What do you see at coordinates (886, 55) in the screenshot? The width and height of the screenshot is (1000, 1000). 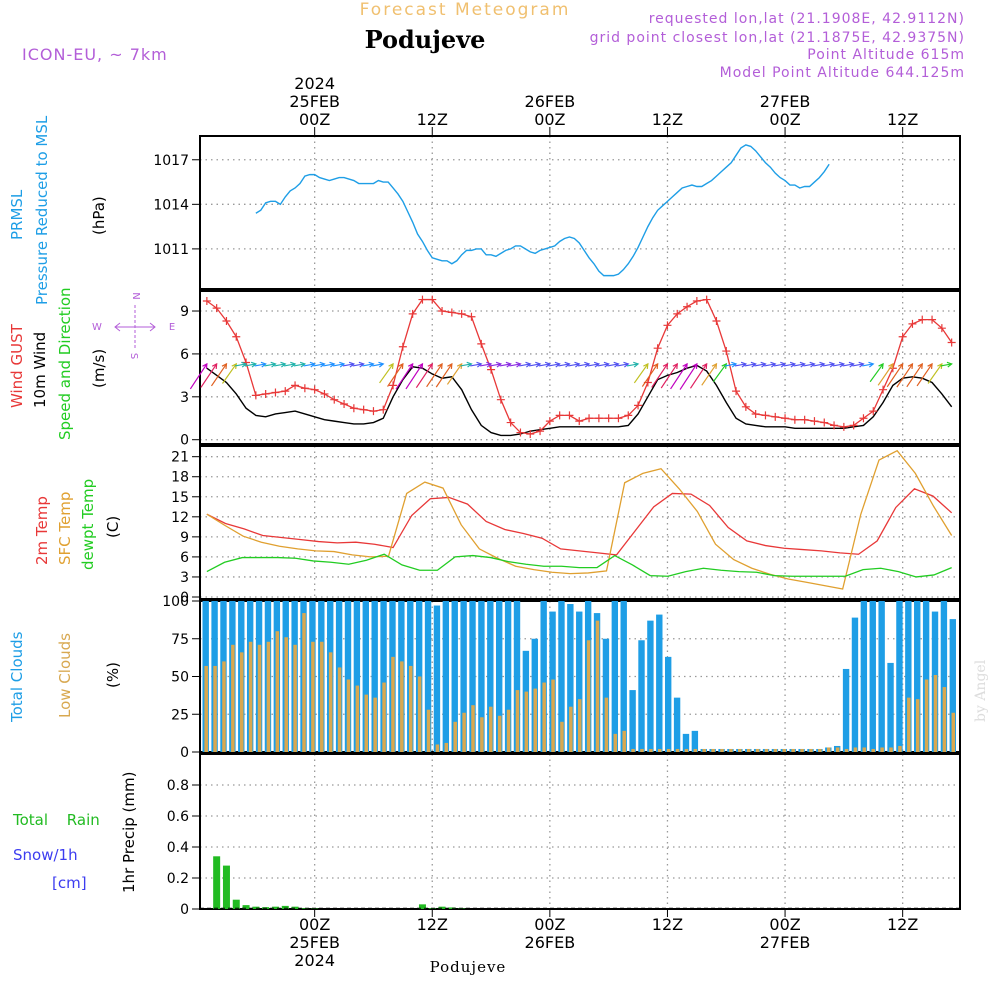 I see `point-altitude: Point Altitude 615m` at bounding box center [886, 55].